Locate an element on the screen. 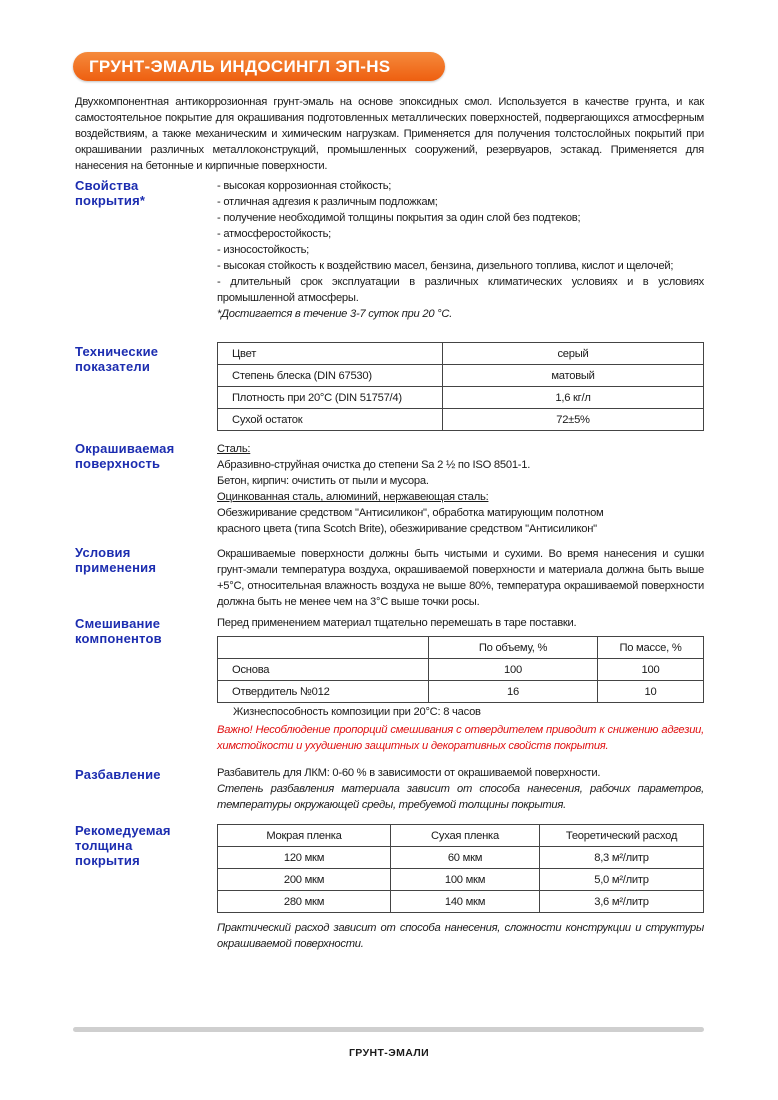  footer-text: ГРУНТ-ЭМАЛИ is located at coordinates (389, 1053).